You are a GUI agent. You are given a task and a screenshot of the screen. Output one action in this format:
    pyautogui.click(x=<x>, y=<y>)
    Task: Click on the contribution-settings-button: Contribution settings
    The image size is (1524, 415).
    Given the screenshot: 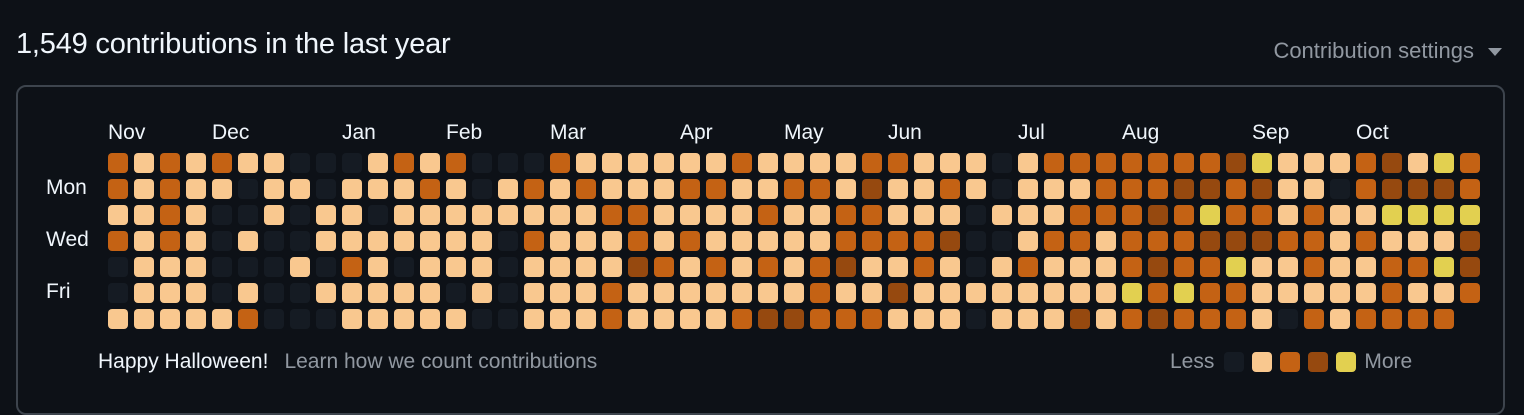 What is the action you would take?
    pyautogui.click(x=1387, y=51)
    